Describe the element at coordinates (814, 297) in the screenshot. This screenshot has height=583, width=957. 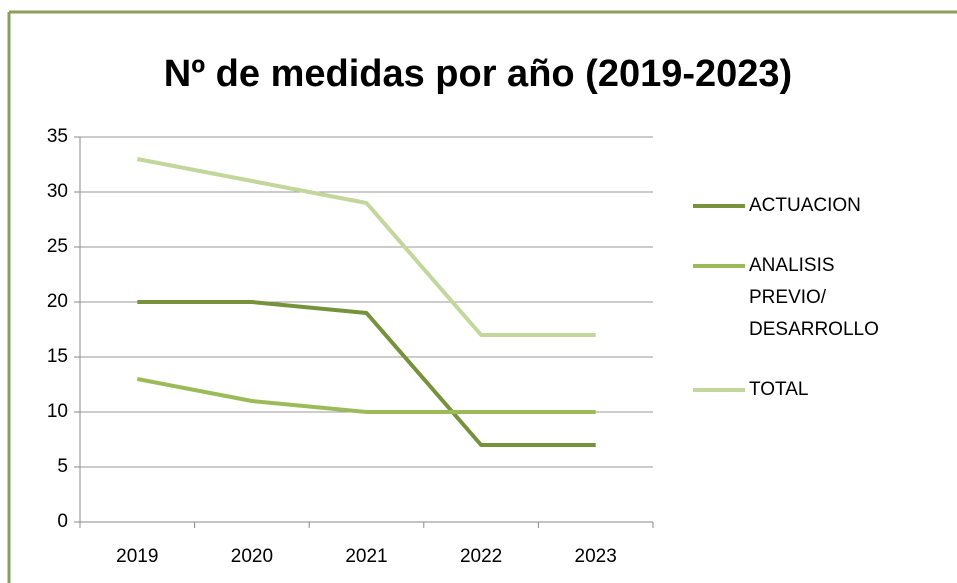
I see `legend-label: ANALISIS PREVIO/ DESARROLLO` at that location.